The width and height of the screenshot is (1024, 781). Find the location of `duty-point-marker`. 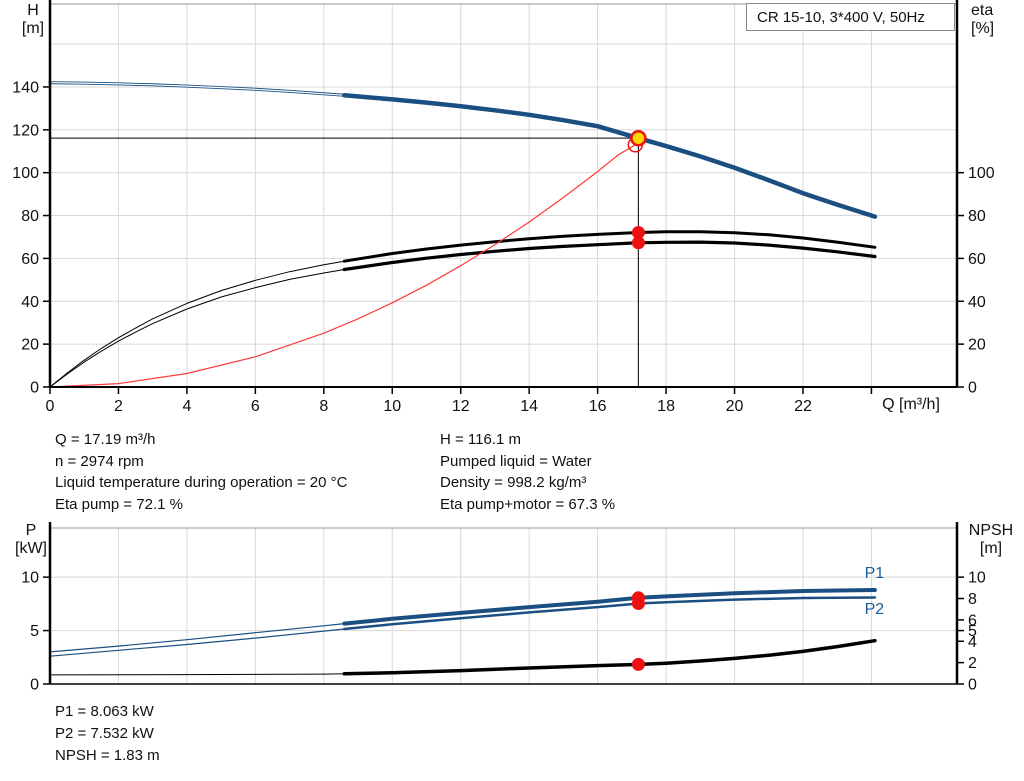

duty-point-marker is located at coordinates (638, 138).